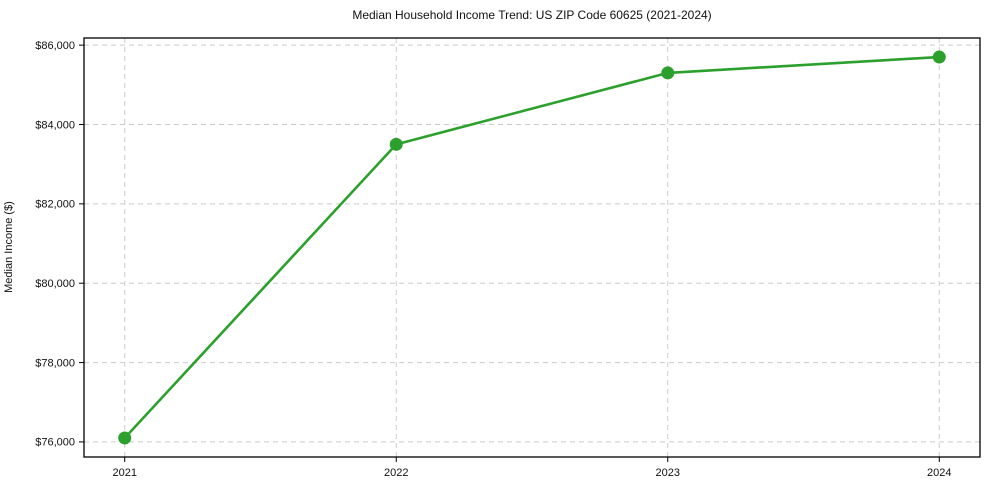 This screenshot has width=989, height=490. What do you see at coordinates (55, 205) in the screenshot?
I see `y-tick-label: $82,000` at bounding box center [55, 205].